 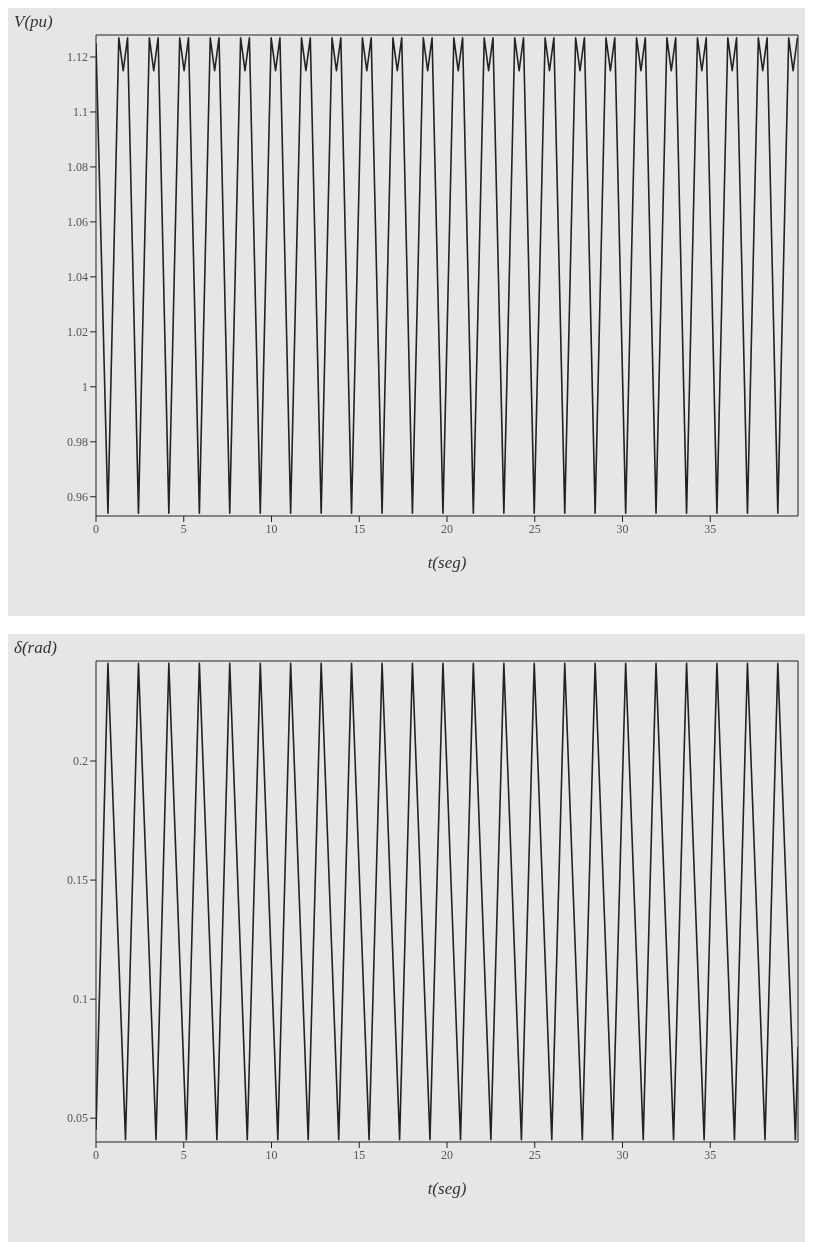 What do you see at coordinates (77, 57) in the screenshot?
I see `y-tick-label: 1.12` at bounding box center [77, 57].